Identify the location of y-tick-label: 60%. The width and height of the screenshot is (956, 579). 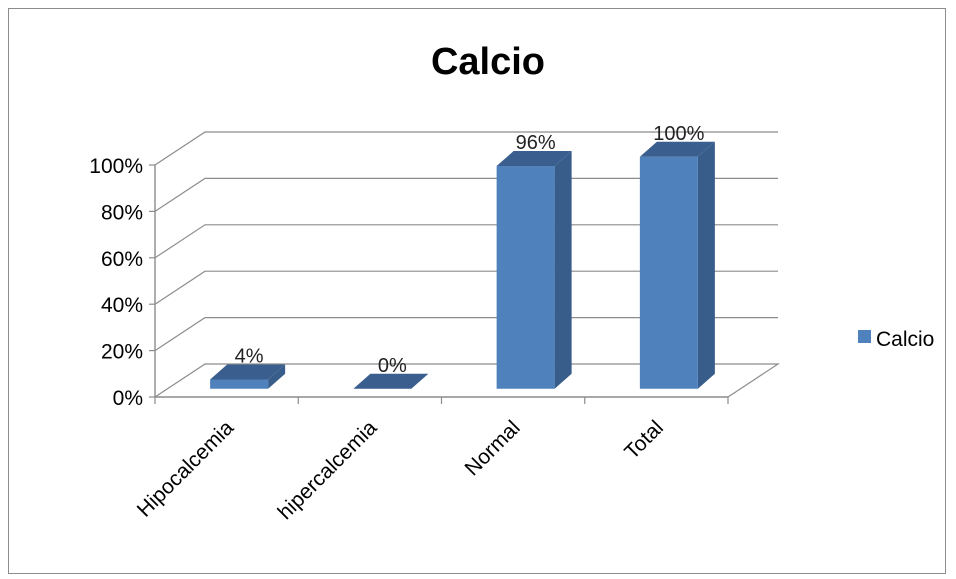
(122, 259).